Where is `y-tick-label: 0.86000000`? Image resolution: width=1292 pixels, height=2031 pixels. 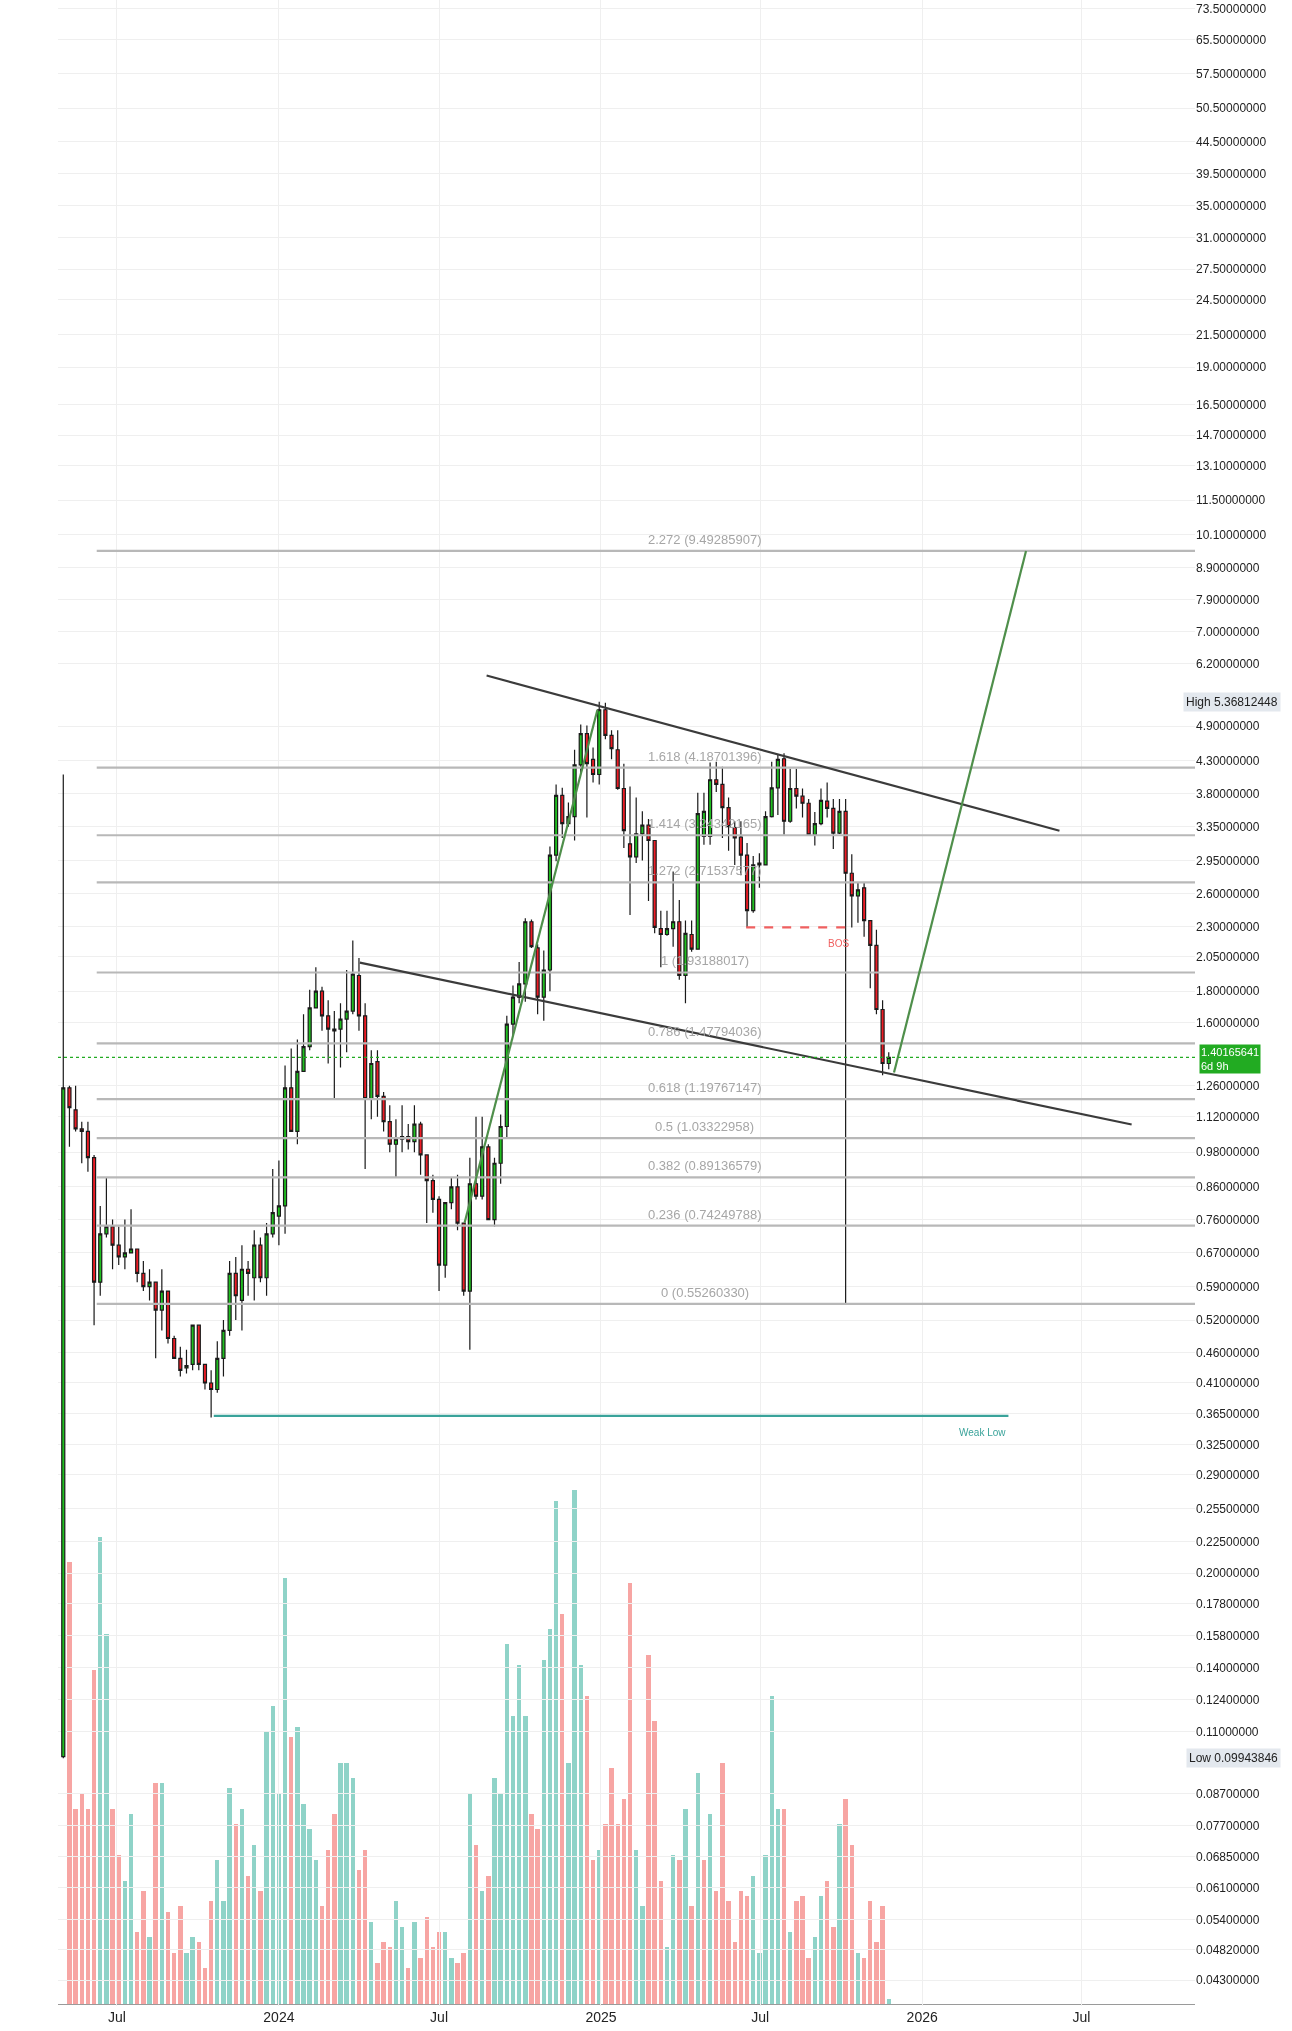
y-tick-label: 0.86000000 is located at coordinates (1228, 1187).